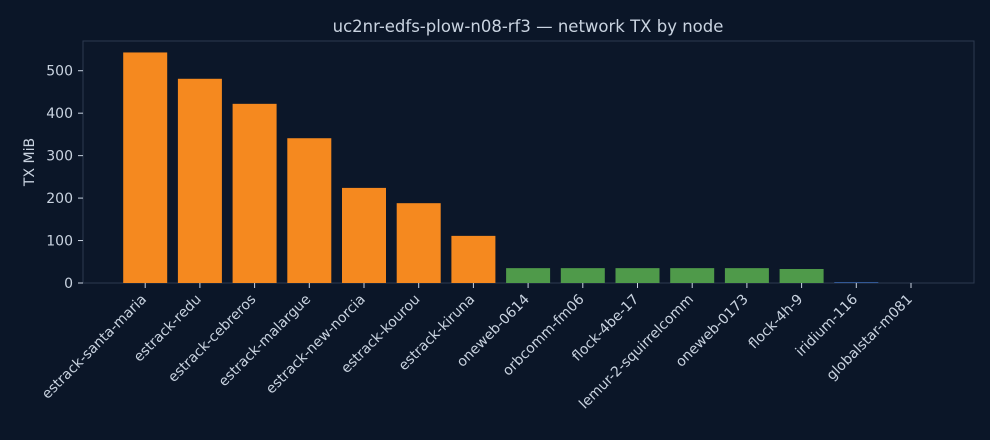  I want to click on y-tick-label: 400, so click(59, 114).